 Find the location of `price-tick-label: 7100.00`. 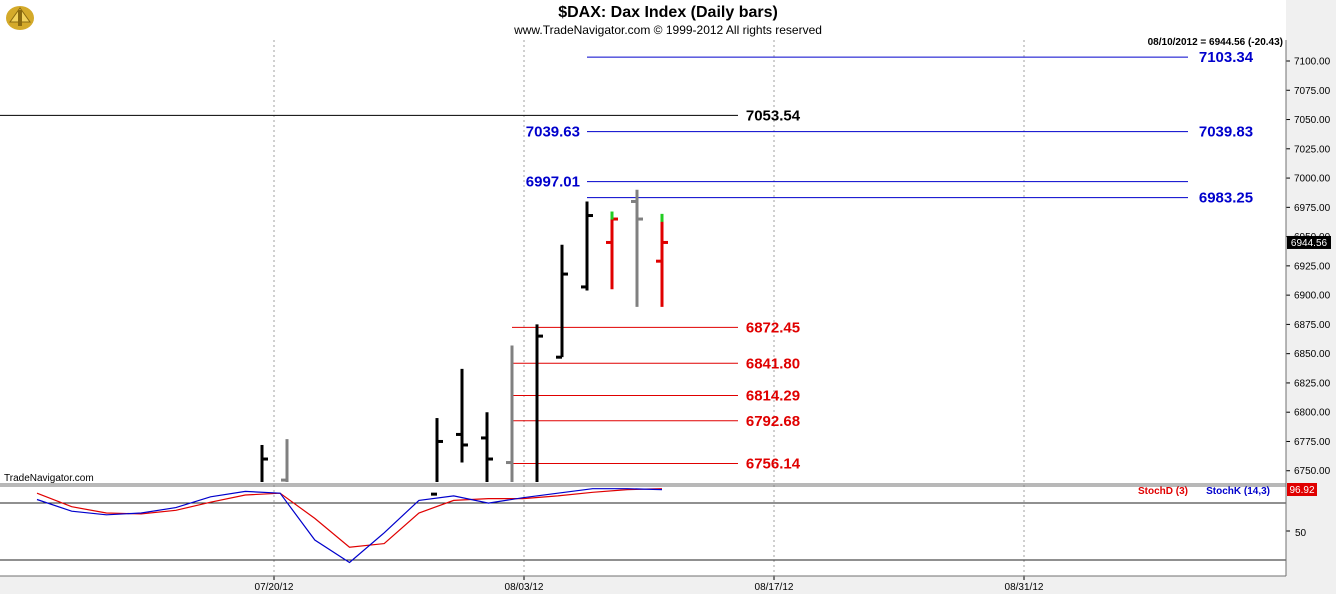

price-tick-label: 7100.00 is located at coordinates (1312, 62).